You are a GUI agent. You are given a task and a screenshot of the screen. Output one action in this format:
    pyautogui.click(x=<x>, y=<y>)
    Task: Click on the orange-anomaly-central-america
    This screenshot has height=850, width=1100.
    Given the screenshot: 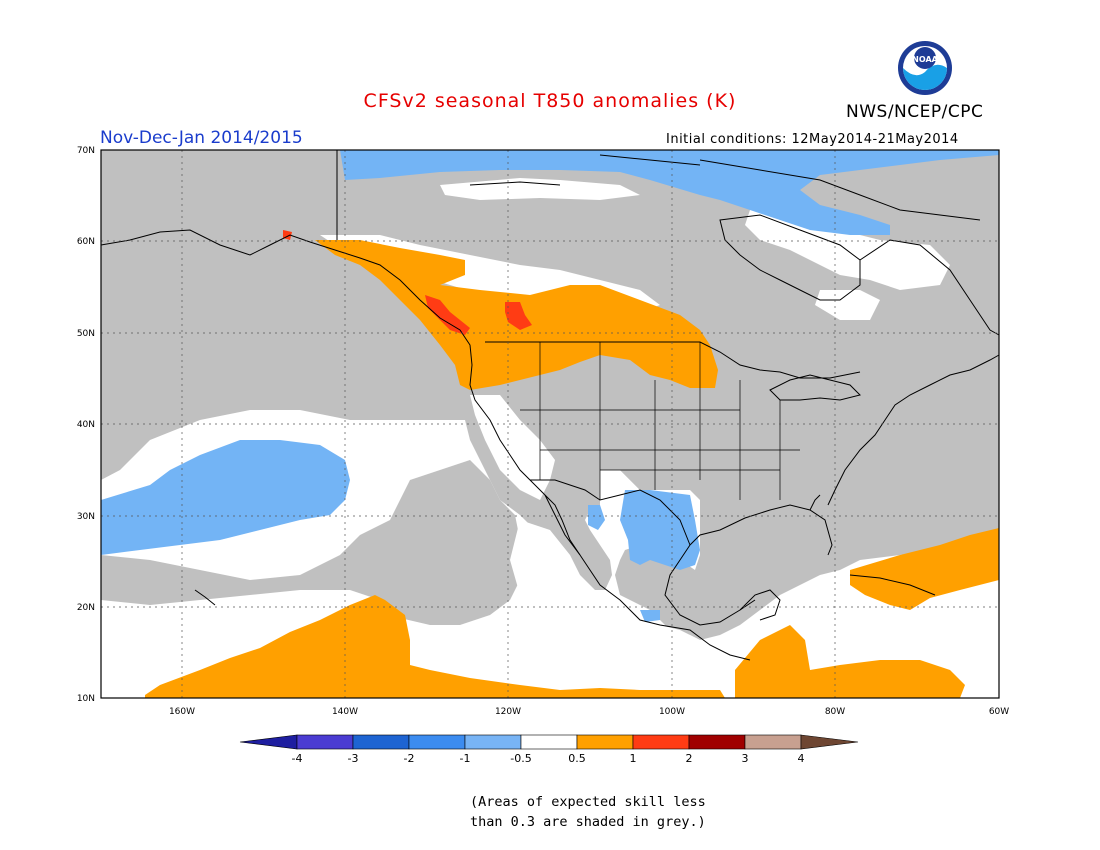 What is the action you would take?
    pyautogui.click(x=850, y=661)
    